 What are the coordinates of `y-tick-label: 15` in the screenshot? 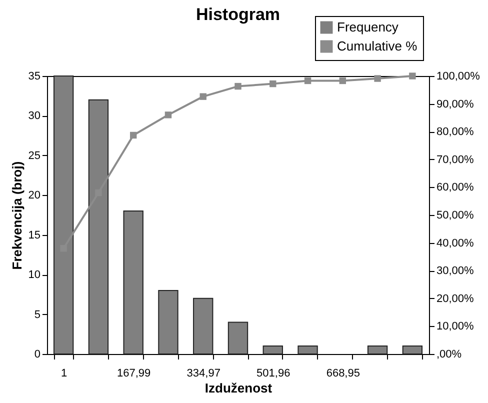 It's located at (34, 235).